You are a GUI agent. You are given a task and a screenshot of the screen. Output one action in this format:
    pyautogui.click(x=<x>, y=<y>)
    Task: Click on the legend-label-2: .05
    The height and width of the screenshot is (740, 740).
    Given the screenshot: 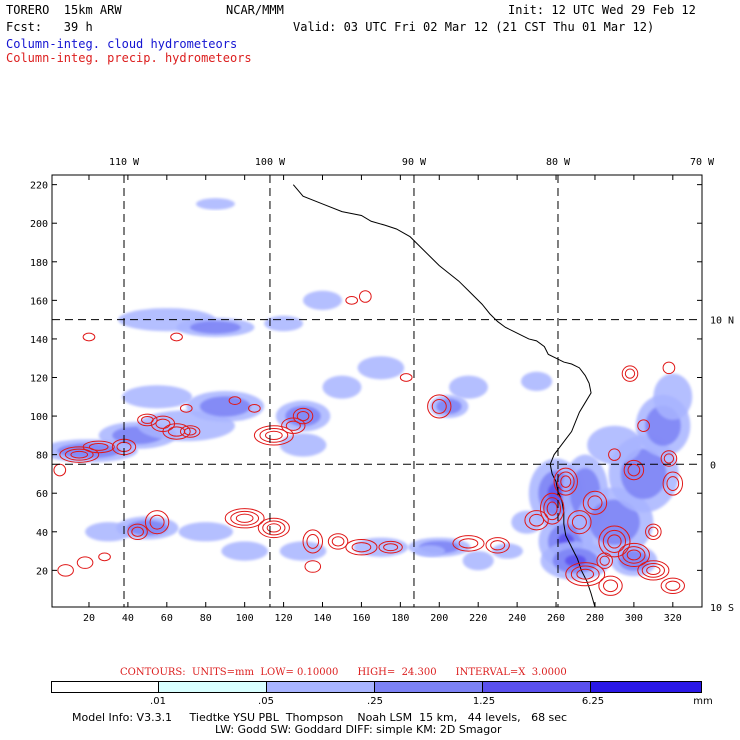 What is the action you would take?
    pyautogui.click(x=266, y=701)
    